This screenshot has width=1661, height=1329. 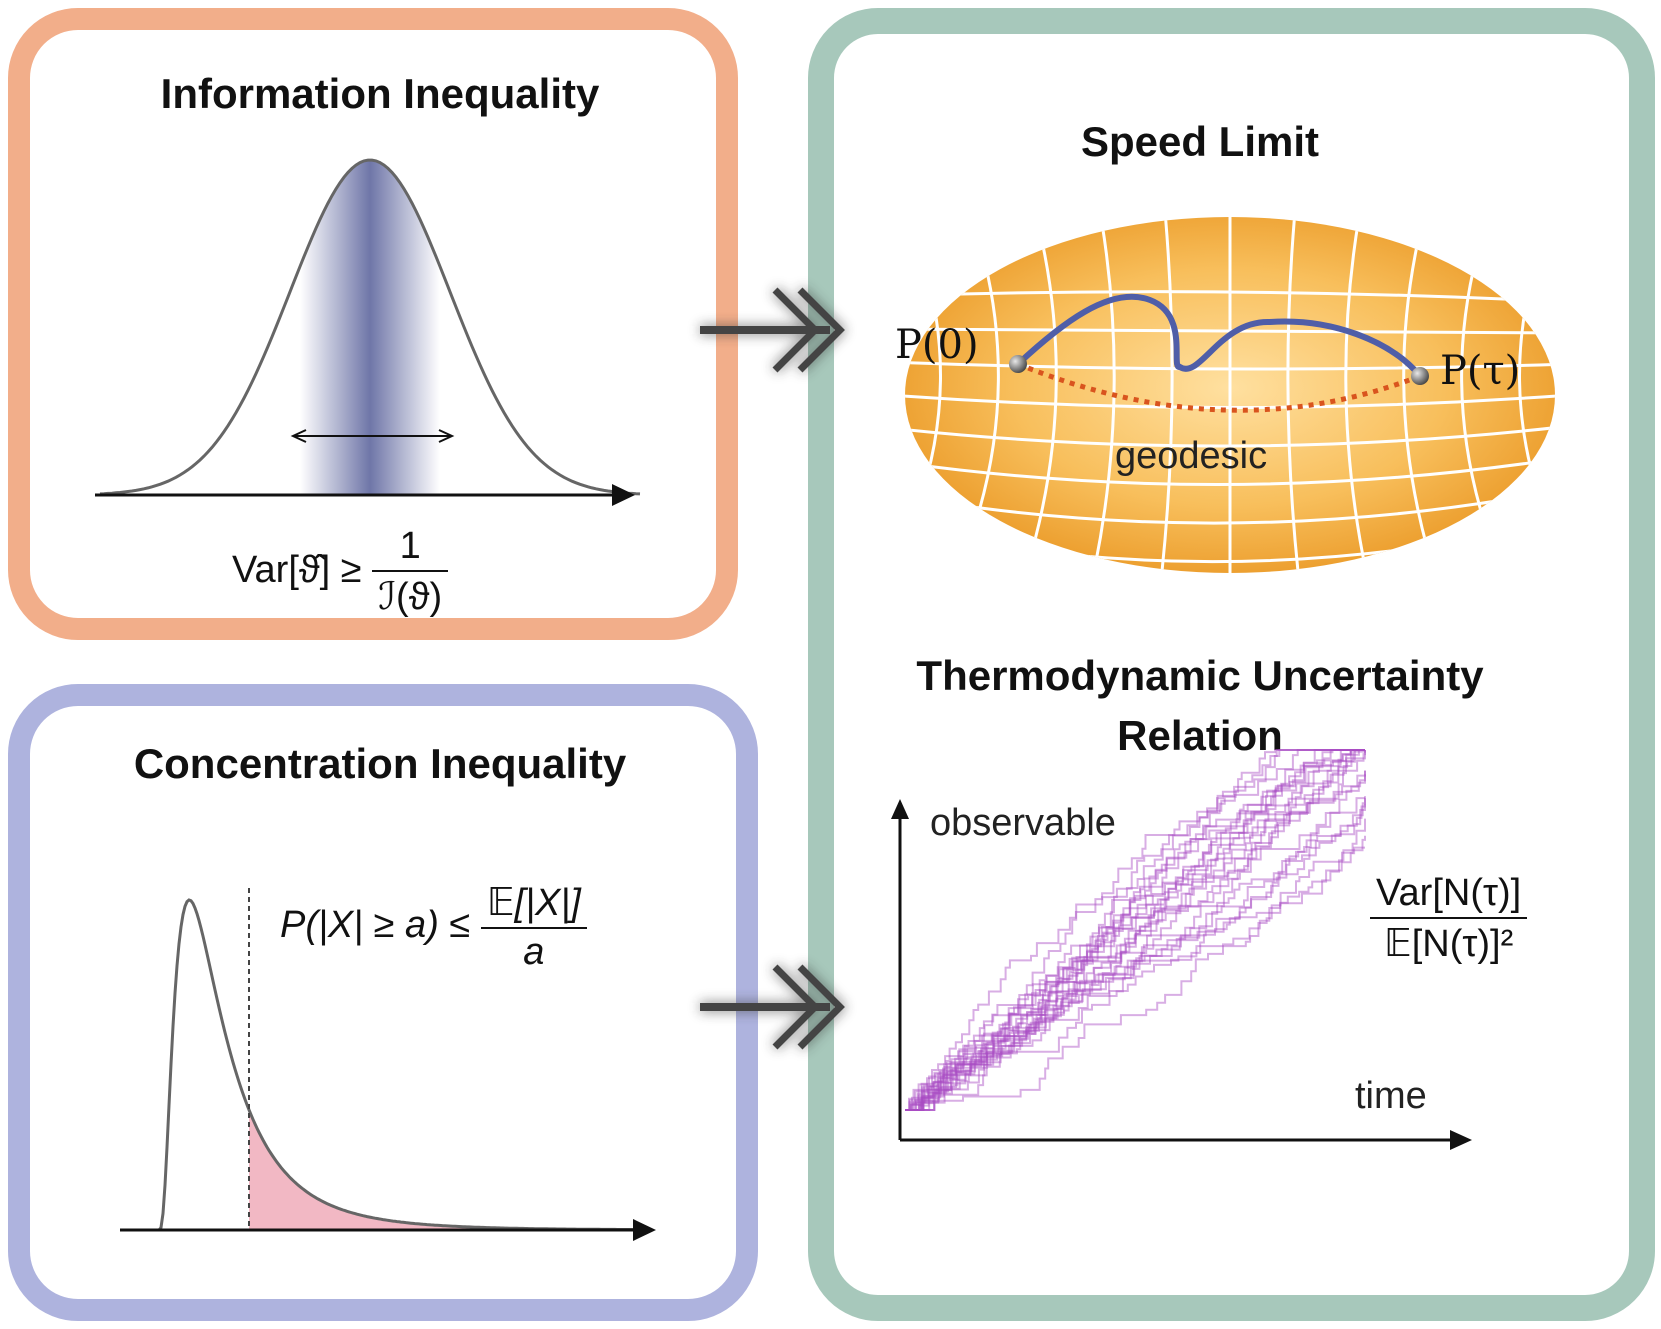 I want to click on info-formula-lhs: Var[ϑ̂] ≥, so click(x=297, y=570).